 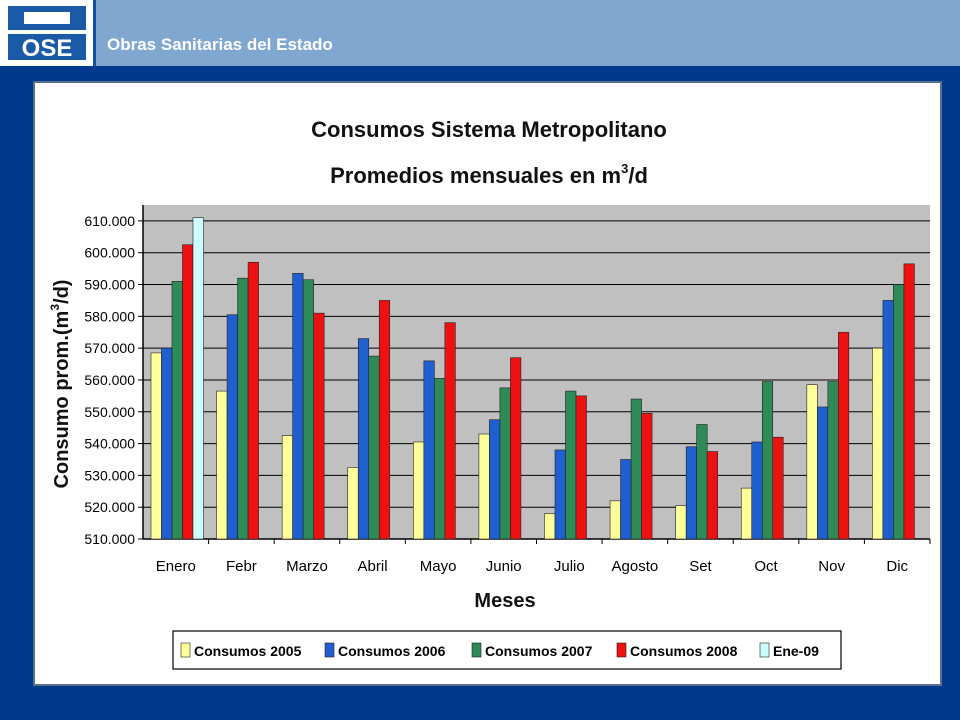 What do you see at coordinates (635, 566) in the screenshot?
I see `x-tick-label: Agosto` at bounding box center [635, 566].